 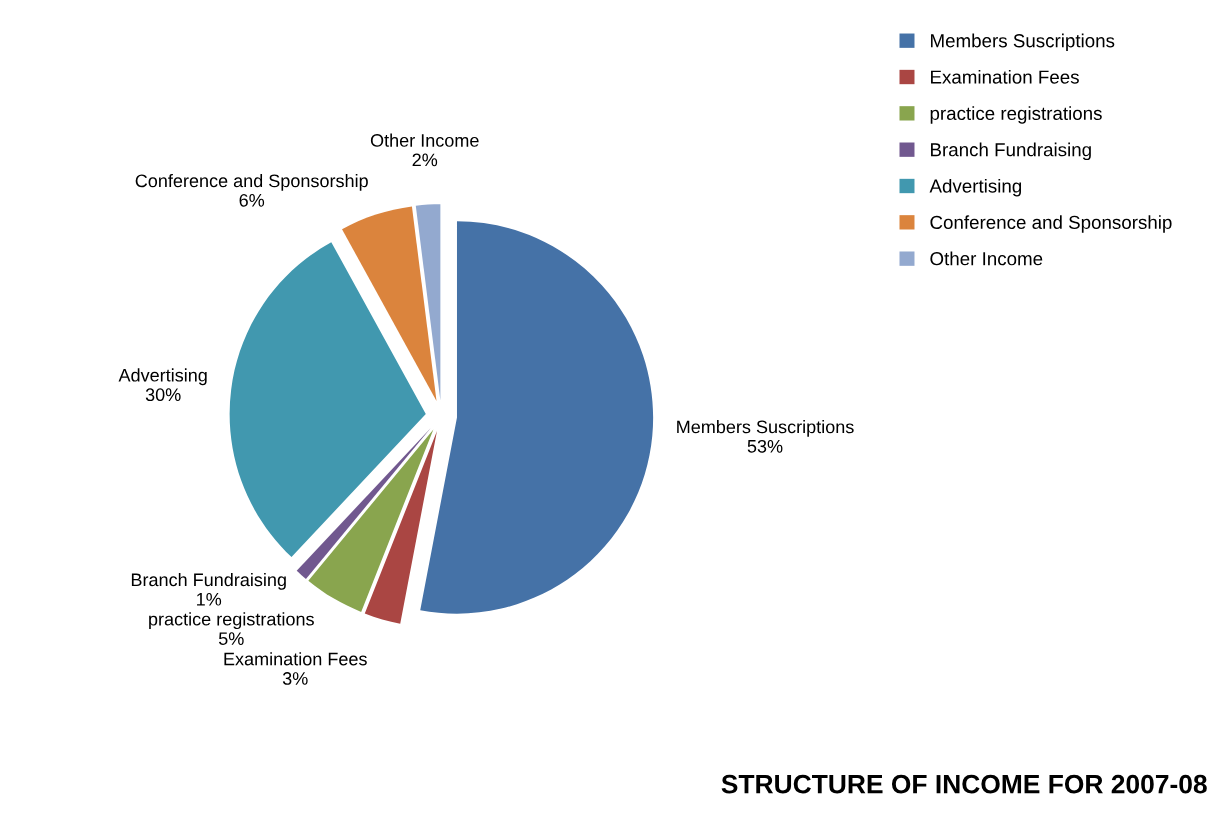 What do you see at coordinates (231, 638) in the screenshot?
I see `data-label: 5%` at bounding box center [231, 638].